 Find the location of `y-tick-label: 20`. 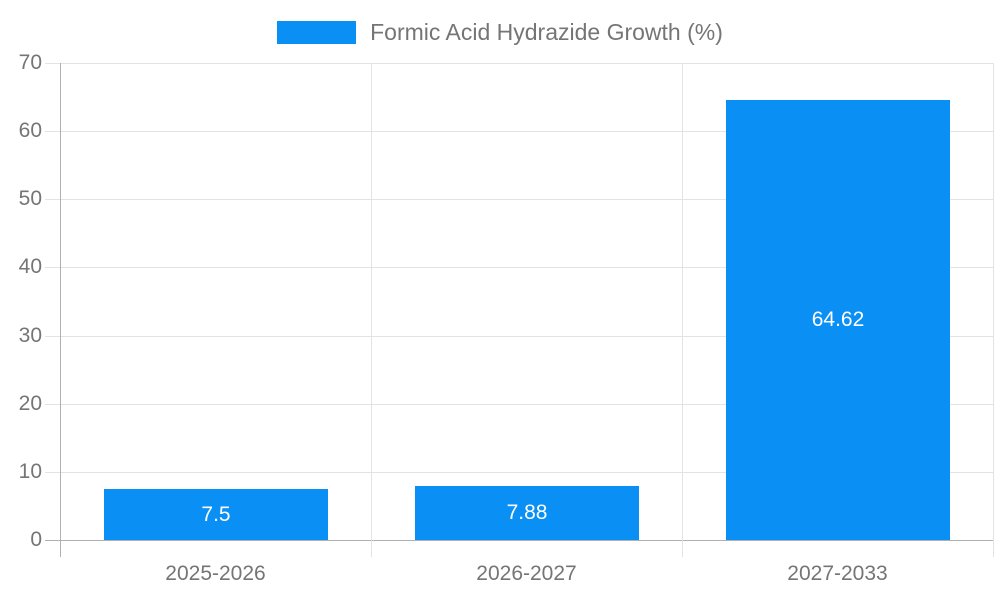

y-tick-label: 20 is located at coordinates (30, 403).